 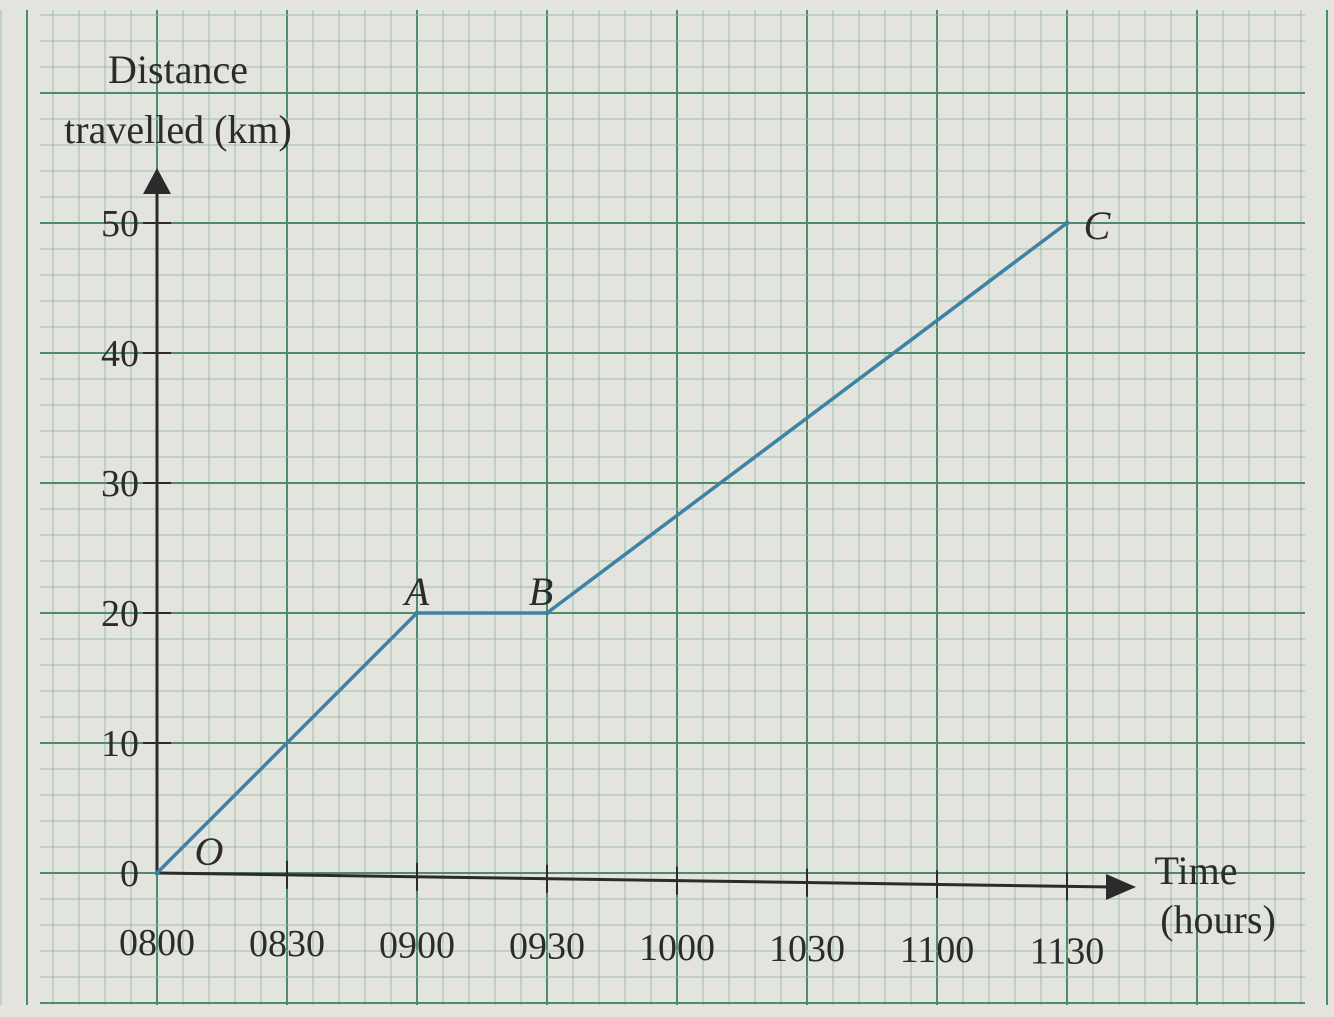 I want to click on y-axis-title-line1: Distance, so click(x=178, y=69).